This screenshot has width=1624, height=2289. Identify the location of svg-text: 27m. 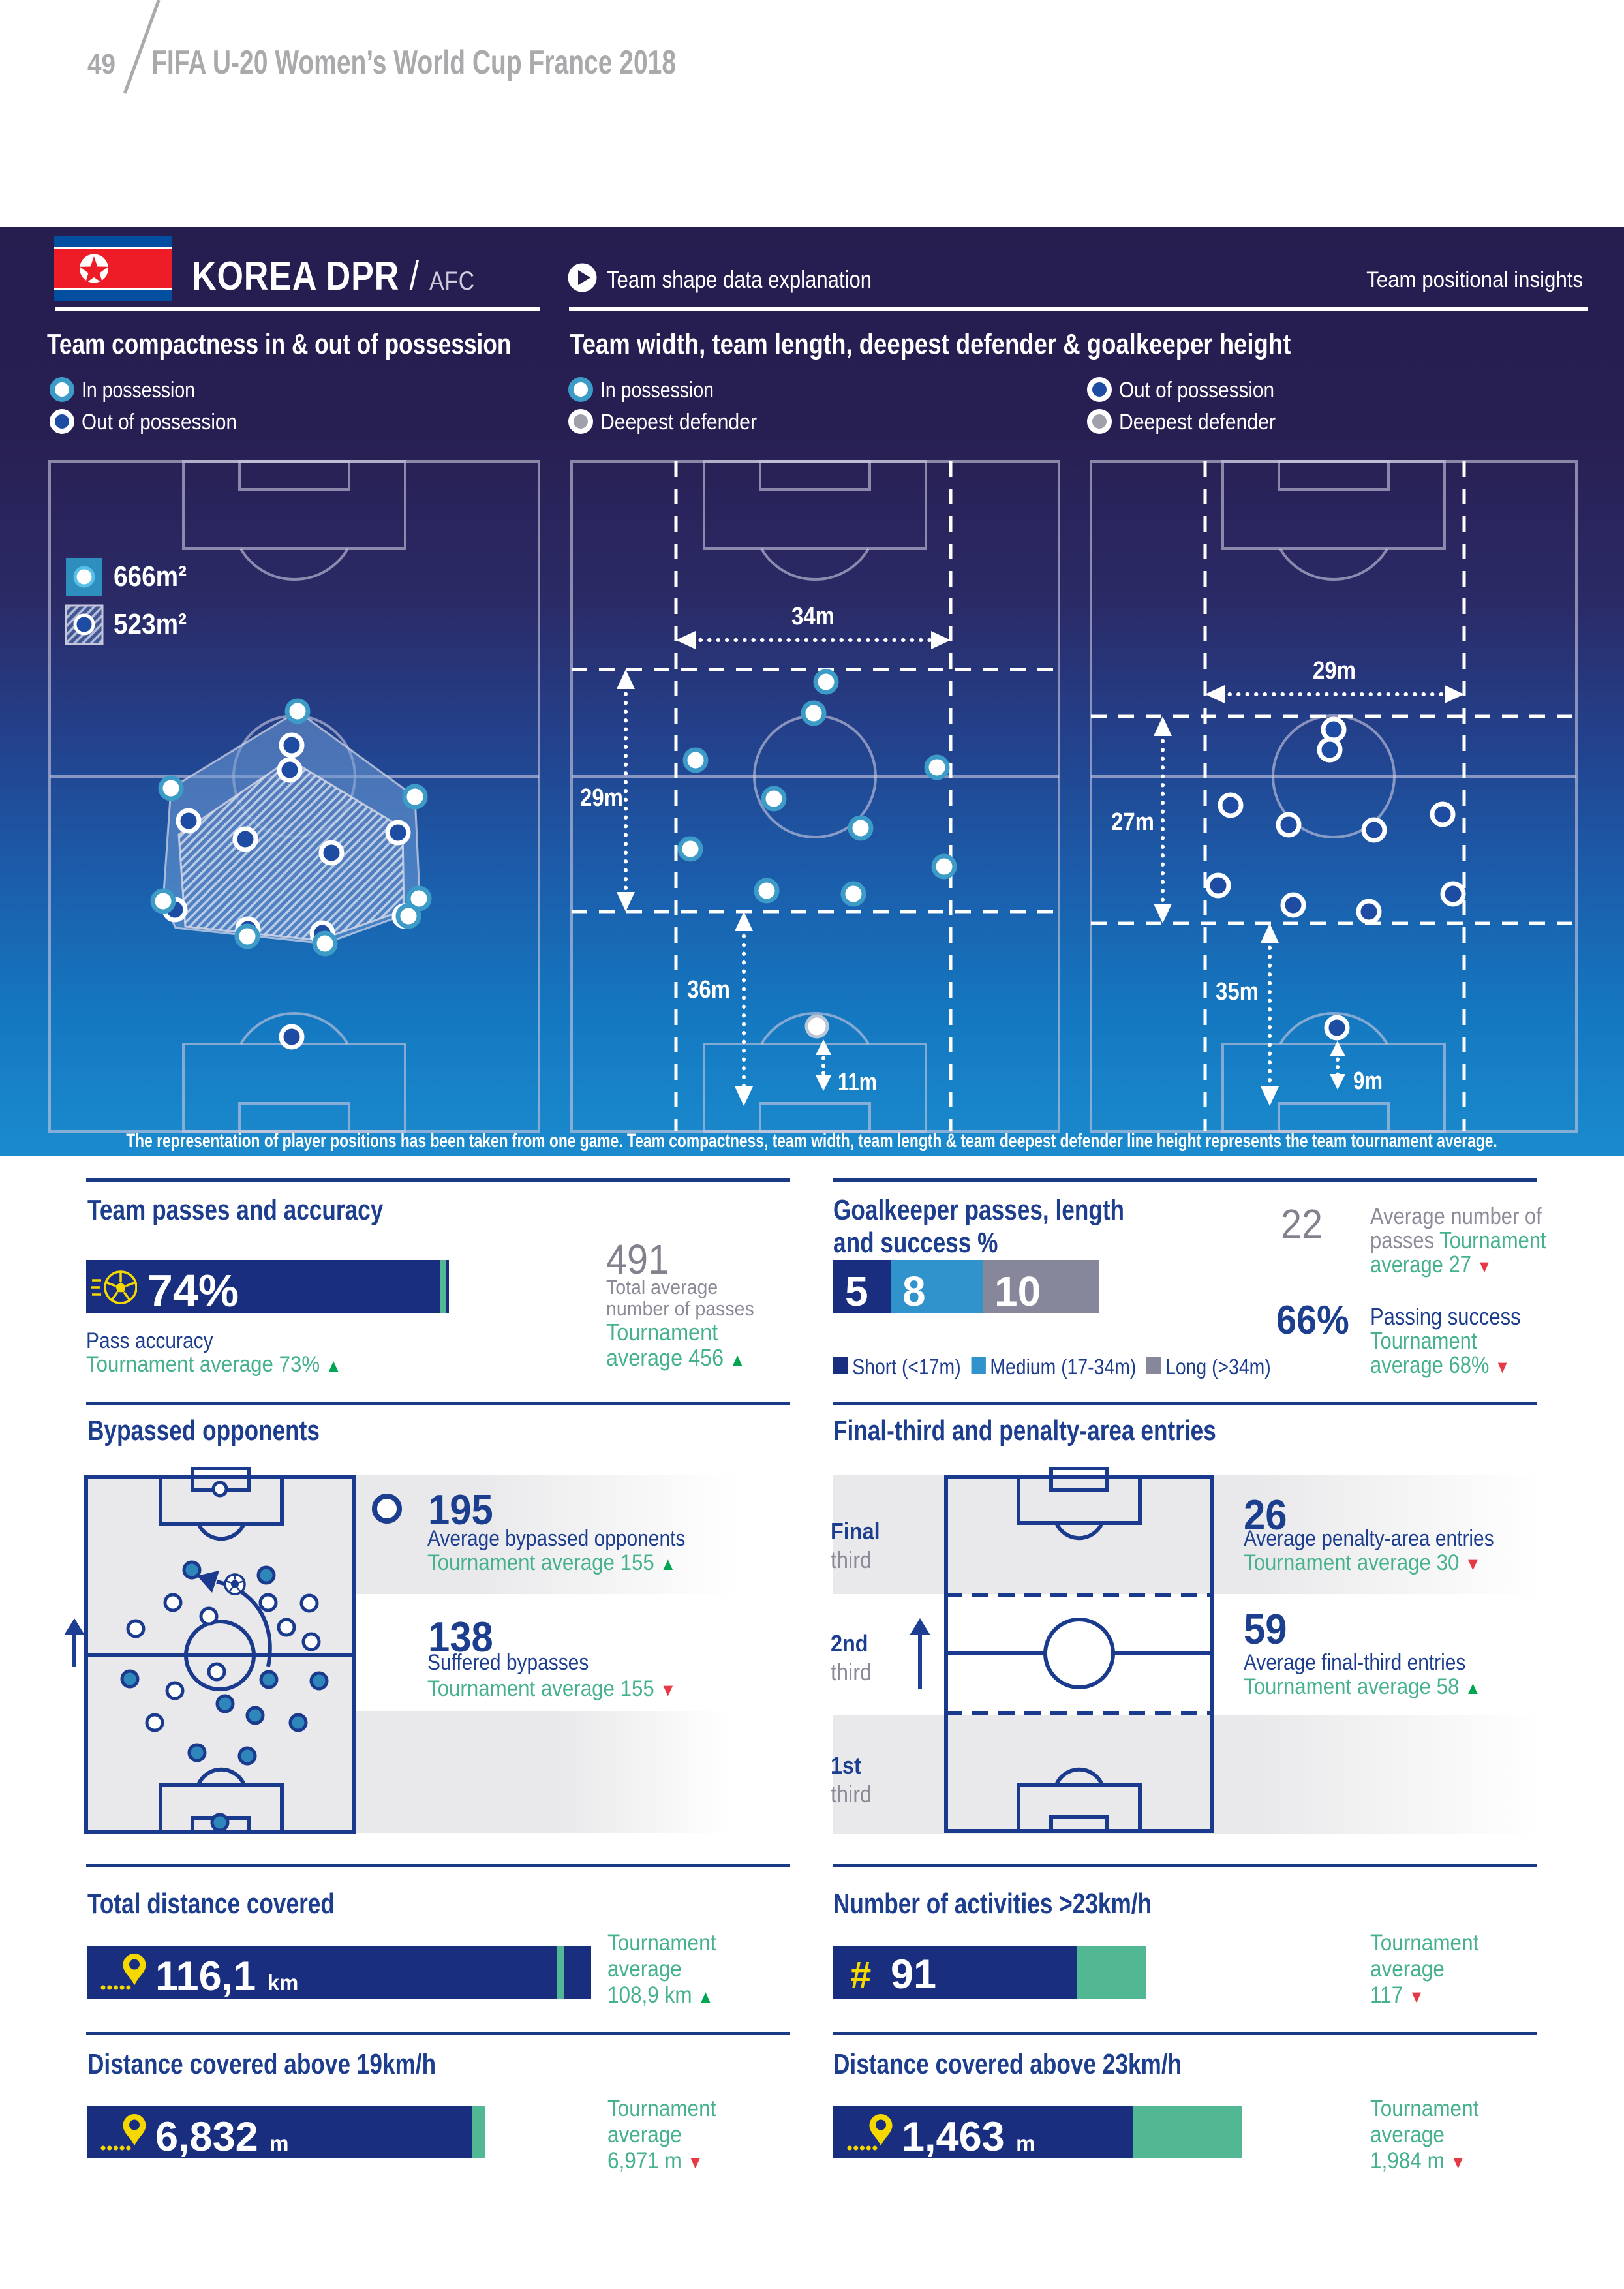
(1132, 822).